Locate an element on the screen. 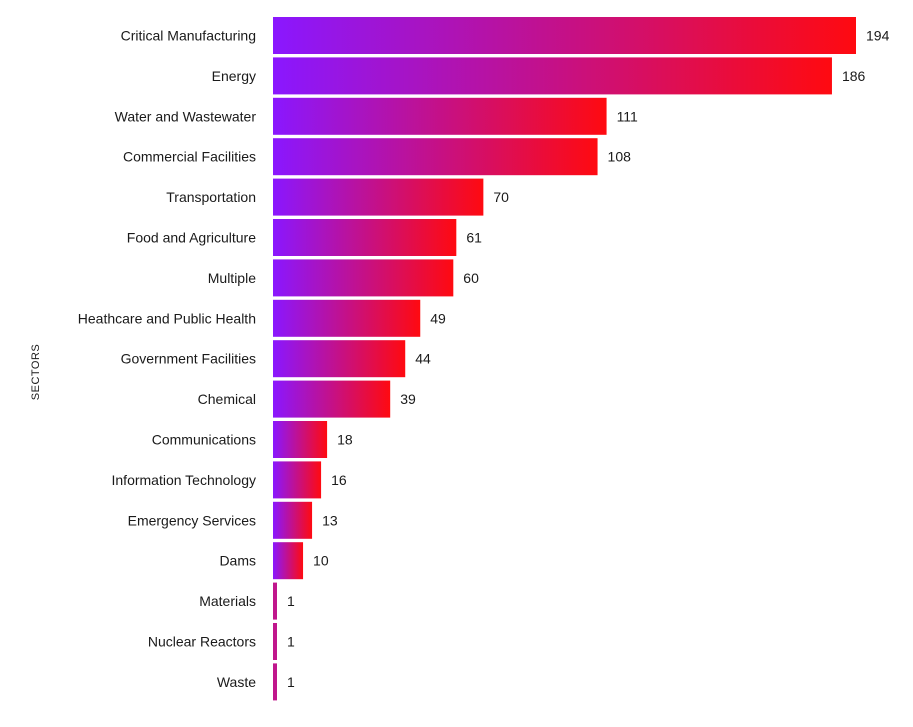 The height and width of the screenshot is (727, 913). category-label: Food and Agriculture is located at coordinates (191, 238).